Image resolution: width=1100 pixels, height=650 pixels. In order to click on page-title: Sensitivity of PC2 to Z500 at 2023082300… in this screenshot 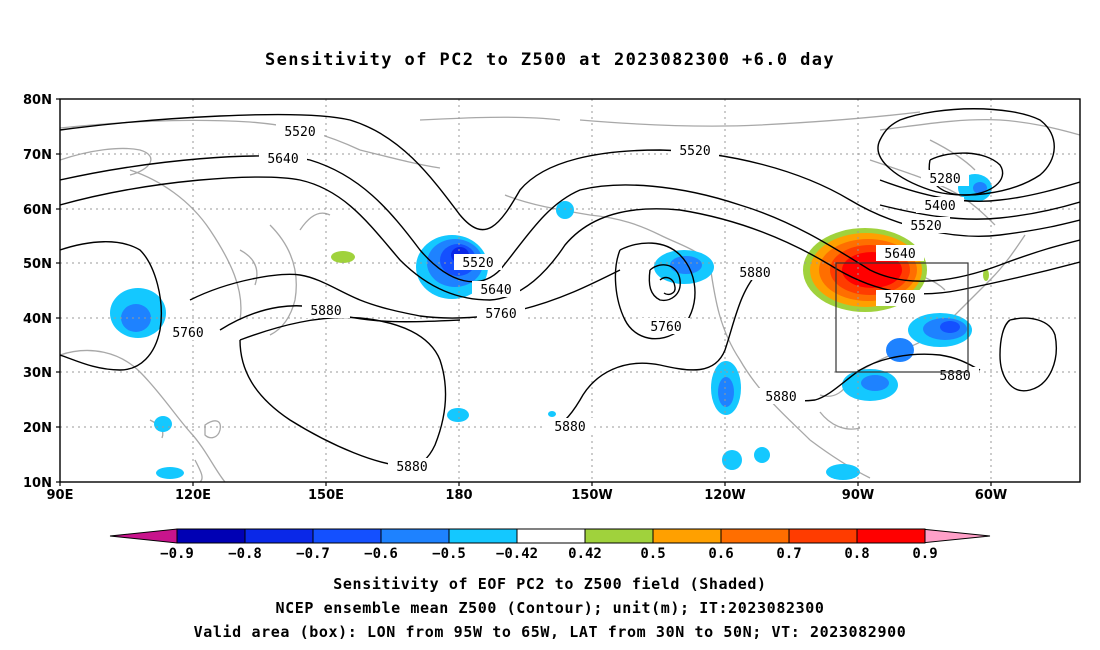, I will do `click(550, 60)`.